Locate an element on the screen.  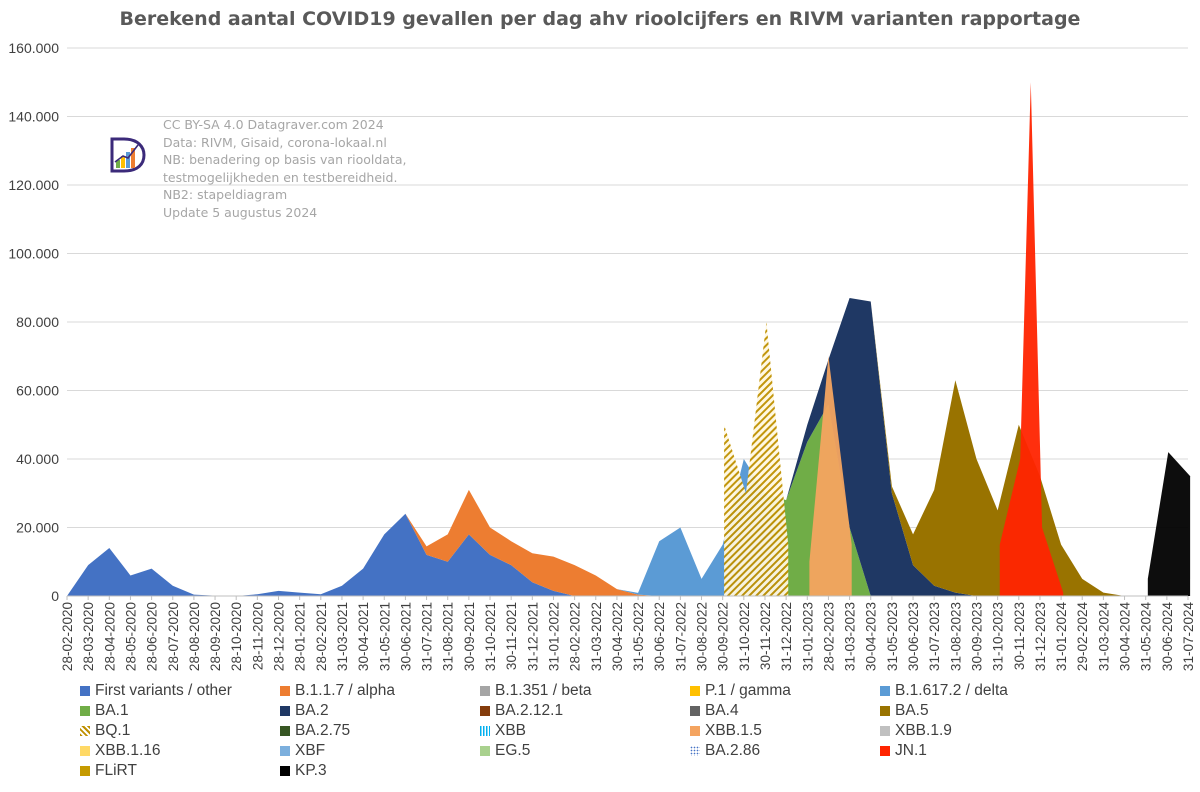
legend-label: B.1.351 / beta is located at coordinates (543, 690).